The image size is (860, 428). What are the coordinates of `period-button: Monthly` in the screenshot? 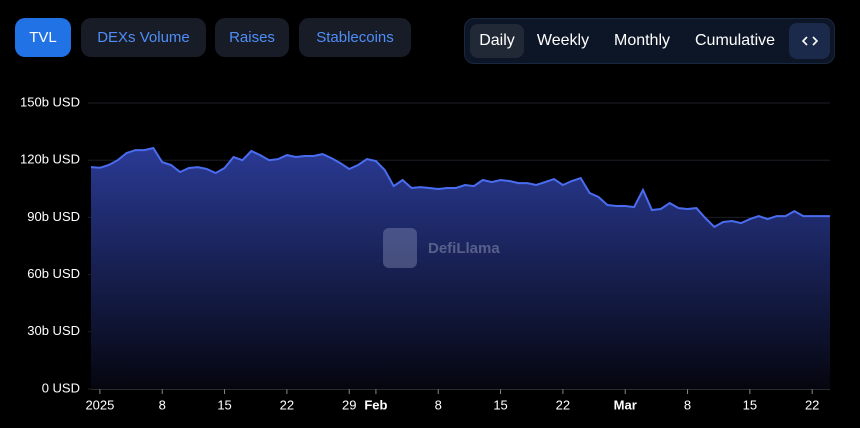 It's located at (642, 40).